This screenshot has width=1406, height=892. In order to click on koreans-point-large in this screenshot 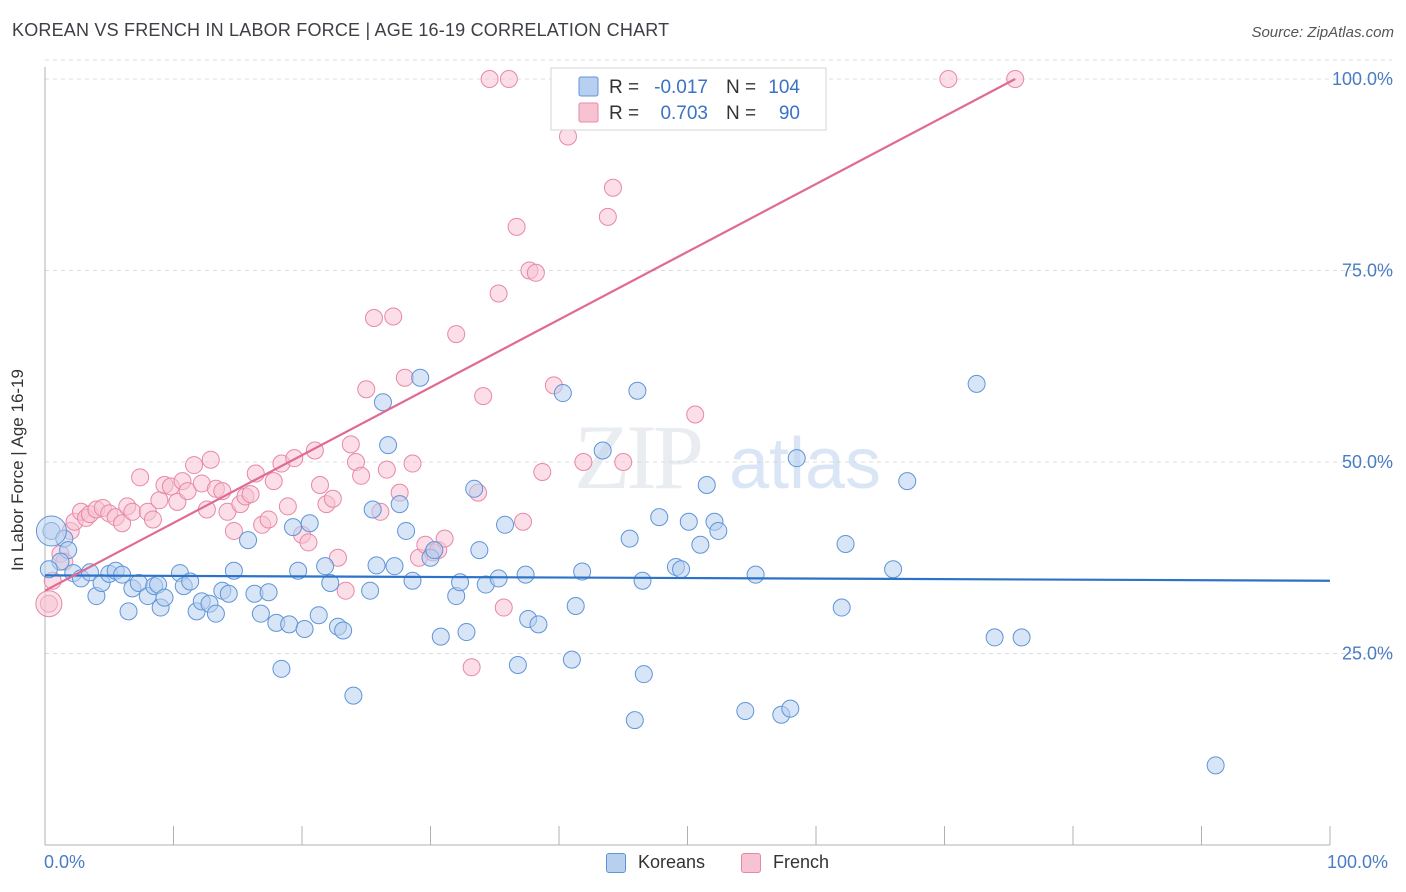, I will do `click(51, 531)`.